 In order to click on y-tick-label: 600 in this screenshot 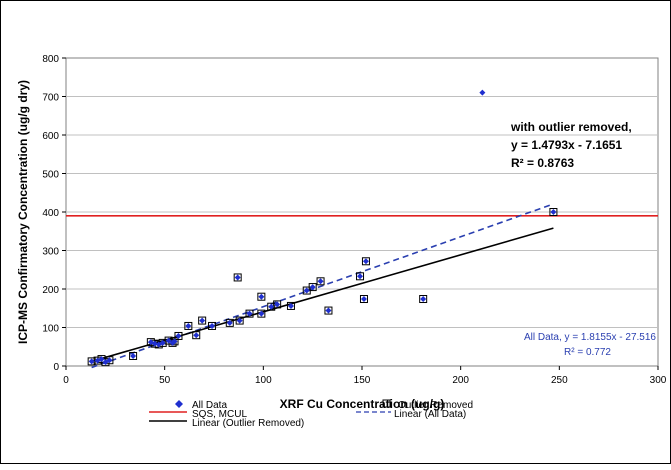, I will do `click(50, 136)`.